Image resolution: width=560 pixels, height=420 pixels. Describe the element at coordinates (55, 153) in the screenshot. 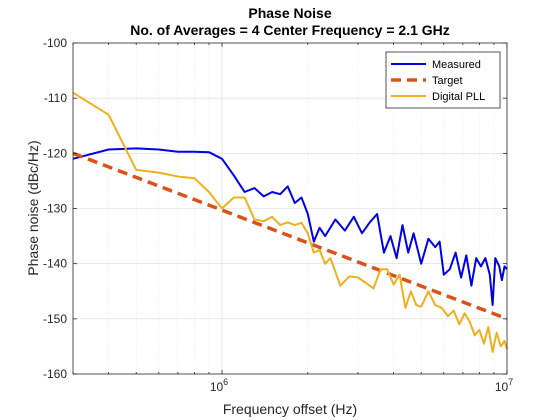

I see `y-tick-label: -120` at that location.